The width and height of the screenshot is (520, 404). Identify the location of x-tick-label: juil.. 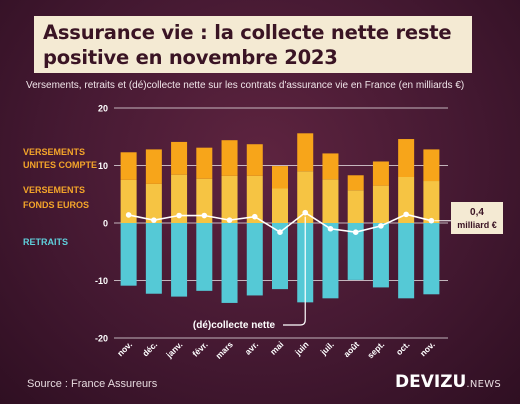
(327, 348).